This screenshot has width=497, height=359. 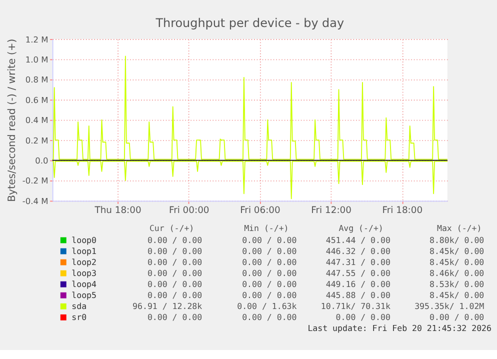 I want to click on text: 96.91 / 12.28k, so click(x=167, y=306).